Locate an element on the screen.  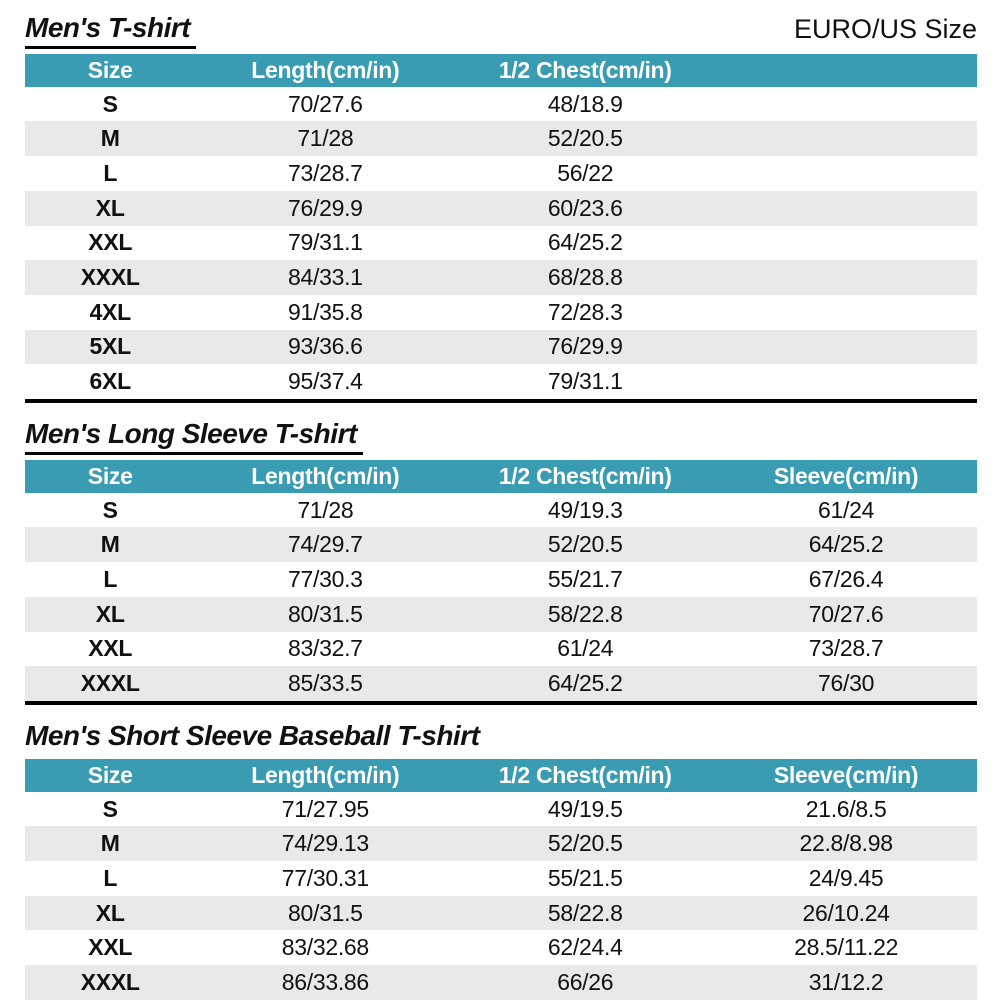
table-row: 6XL 95/37.4 79/31.1 is located at coordinates (501, 381).